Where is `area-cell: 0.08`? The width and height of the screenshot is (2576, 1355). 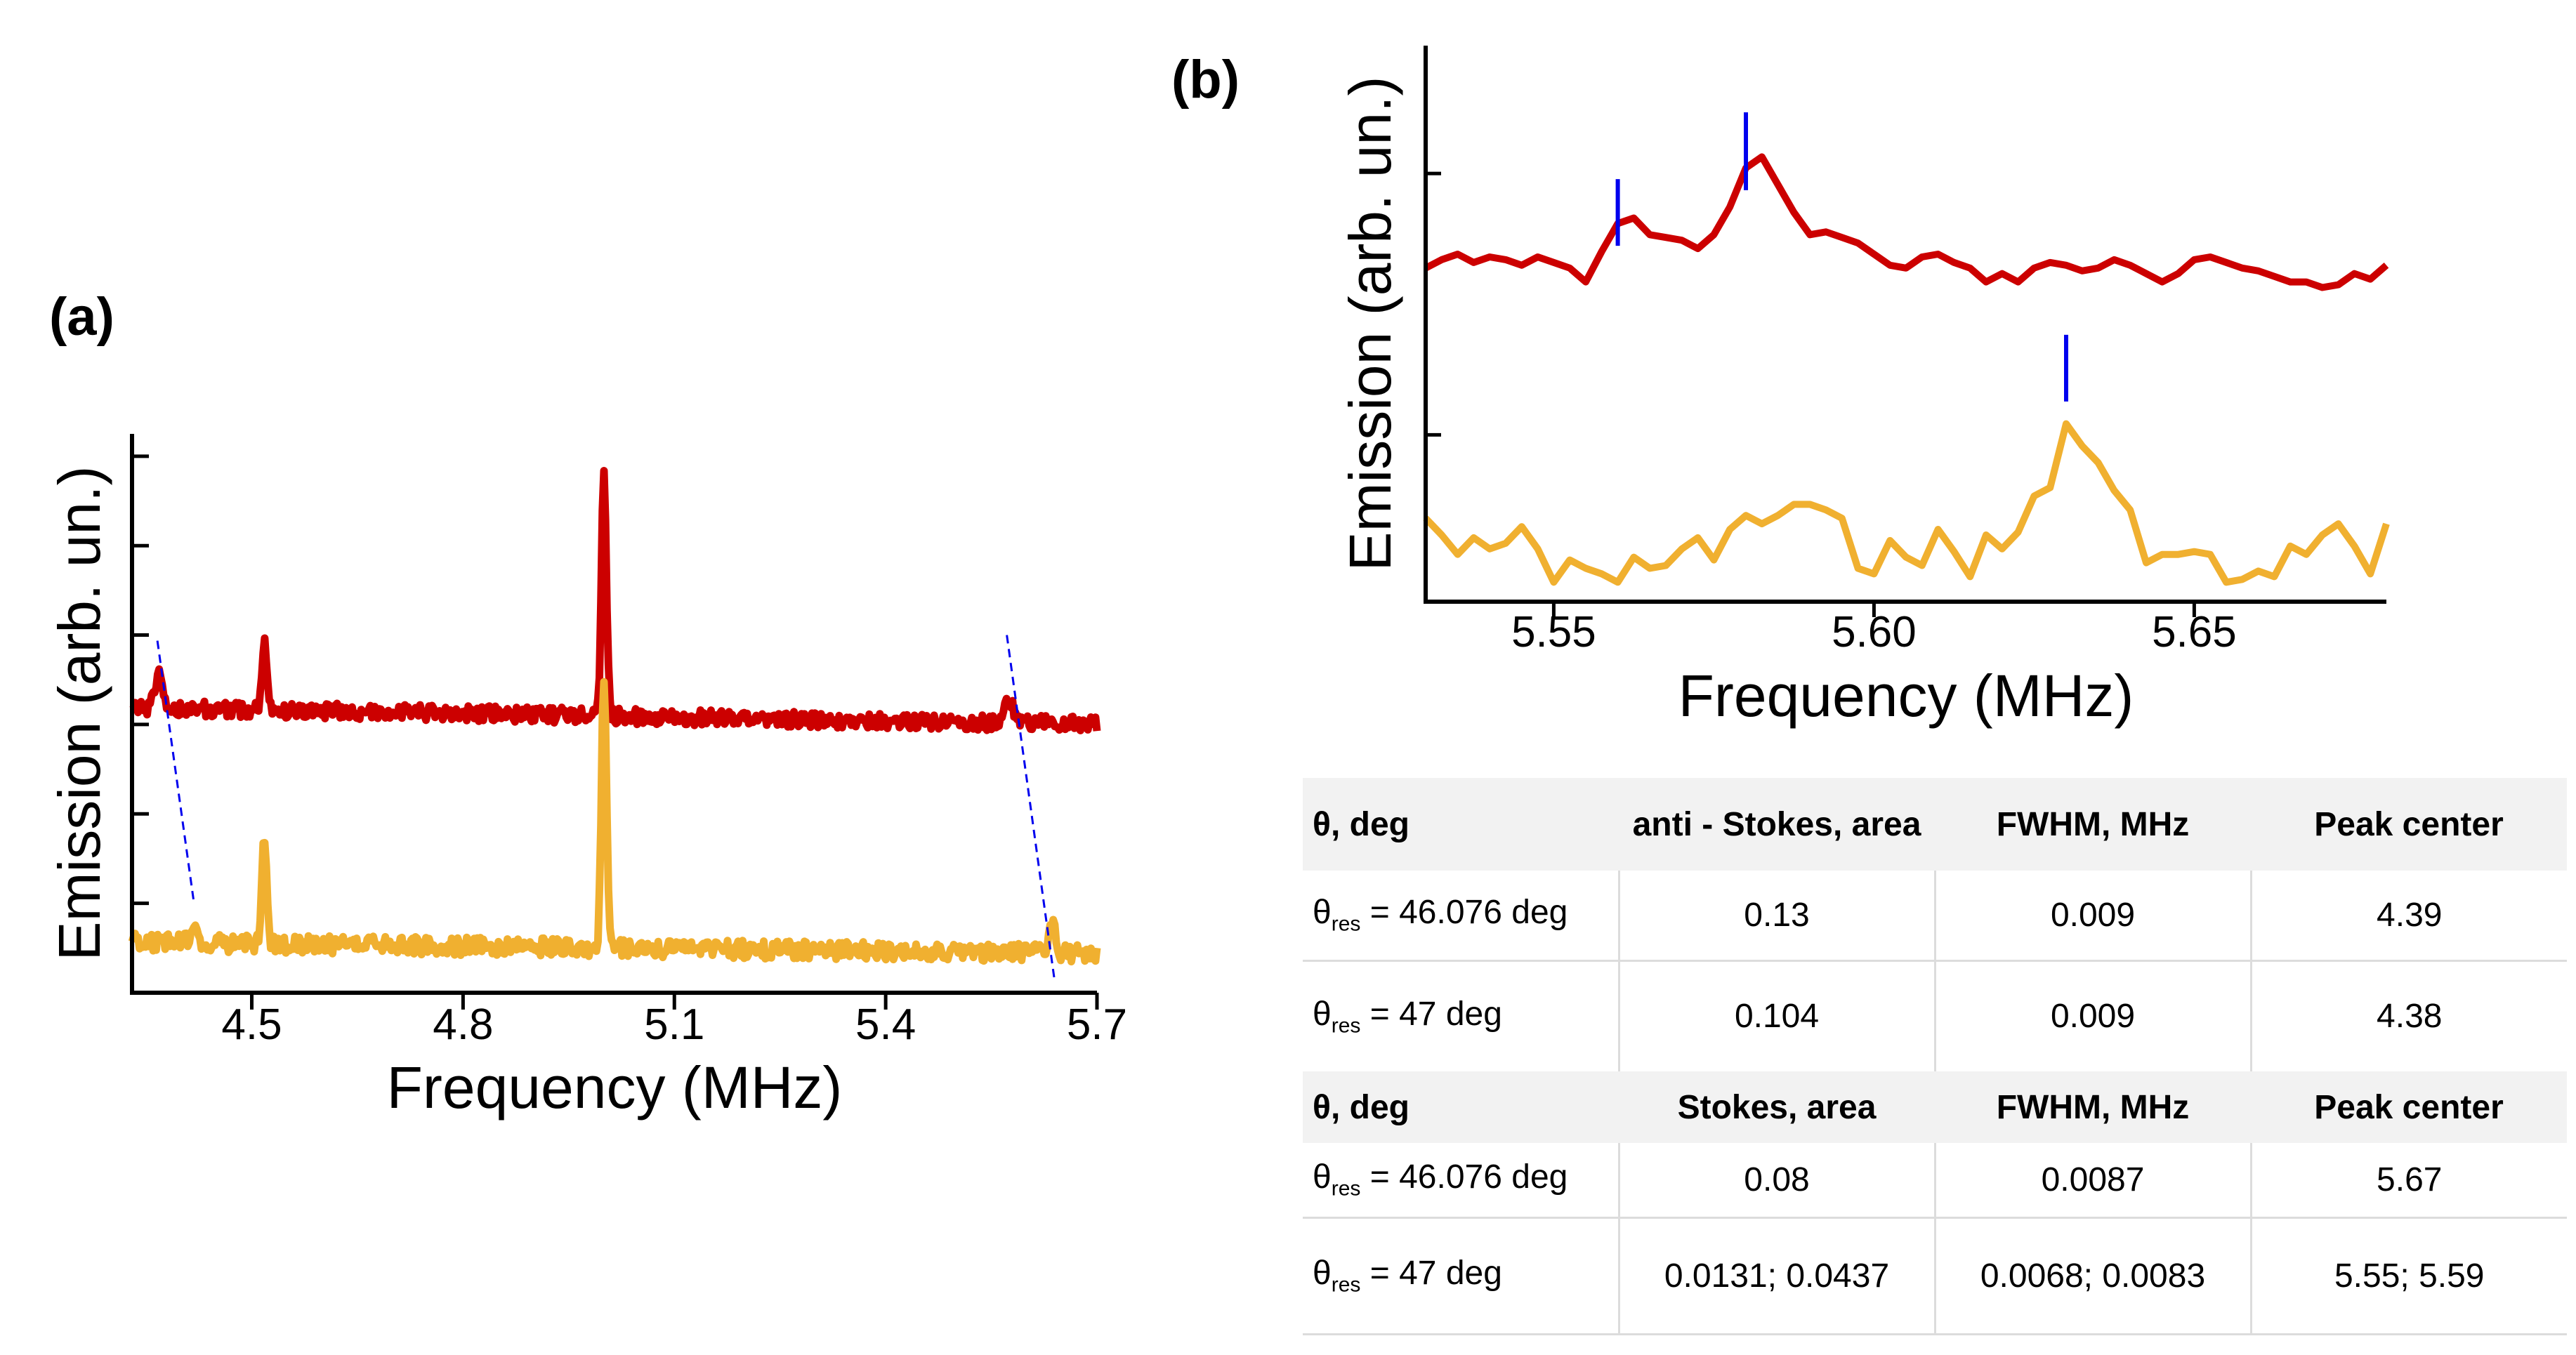
area-cell: 0.08 is located at coordinates (1777, 1181).